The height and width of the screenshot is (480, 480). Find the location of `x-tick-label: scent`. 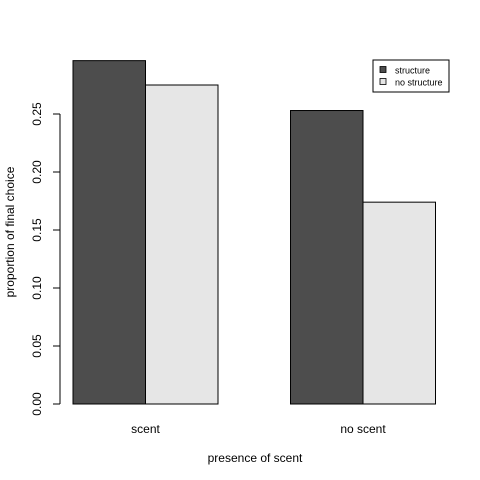

x-tick-label: scent is located at coordinates (145, 429).